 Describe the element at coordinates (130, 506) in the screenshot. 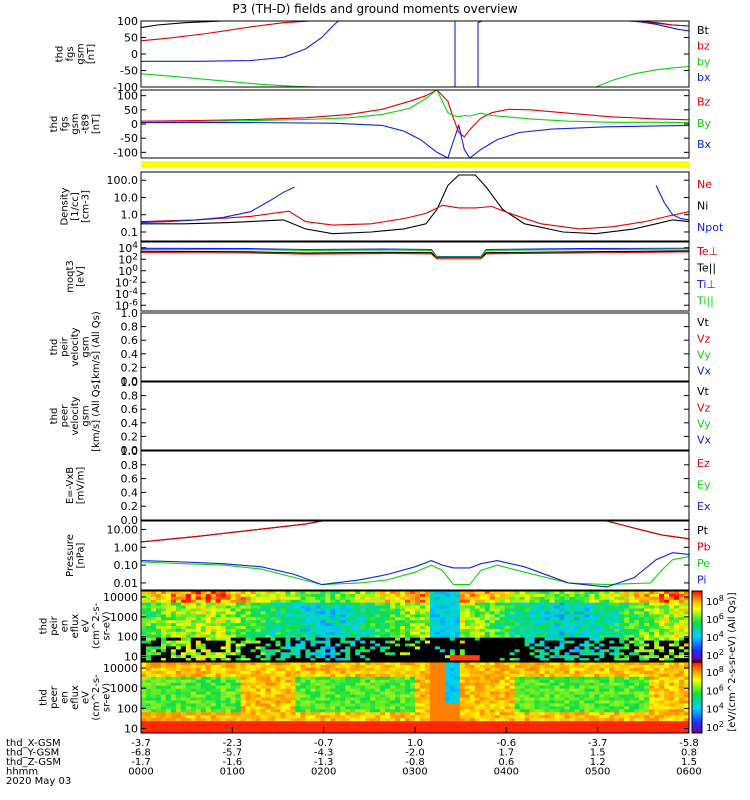

I see `y-tick-label: 0.2` at that location.